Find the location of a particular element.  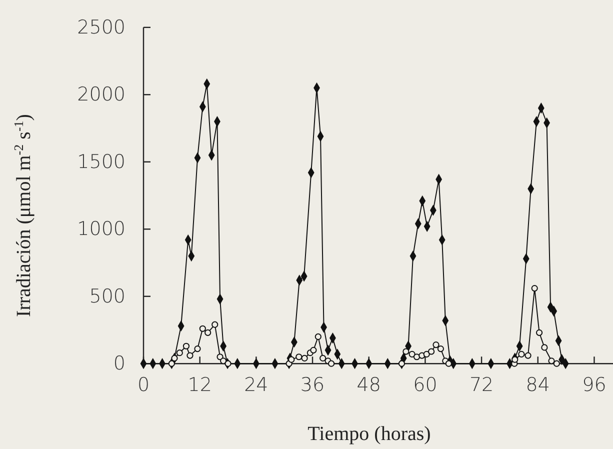

x-tick-label: 24 is located at coordinates (256, 385).